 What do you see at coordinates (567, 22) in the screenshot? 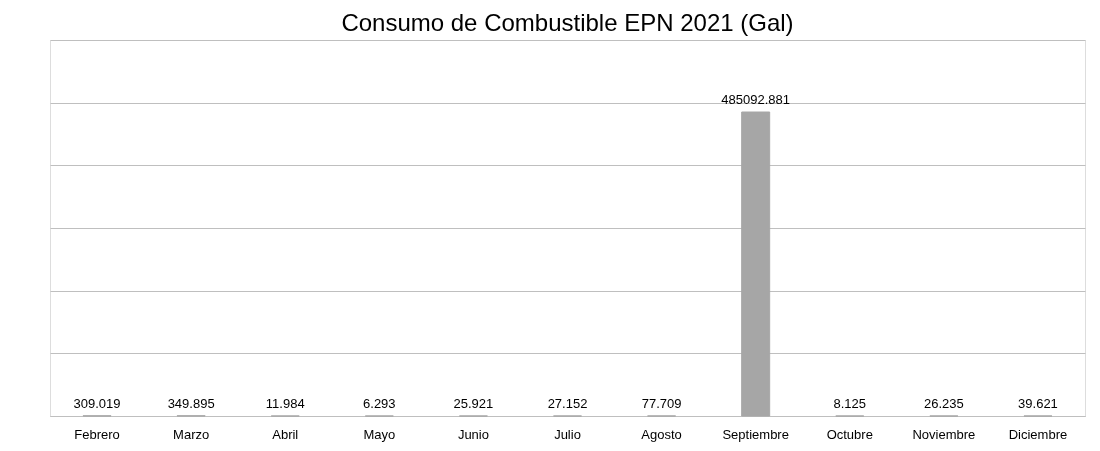
I see `chart-title: Consumo de Combustible EPN 2021 (Gal)` at bounding box center [567, 22].